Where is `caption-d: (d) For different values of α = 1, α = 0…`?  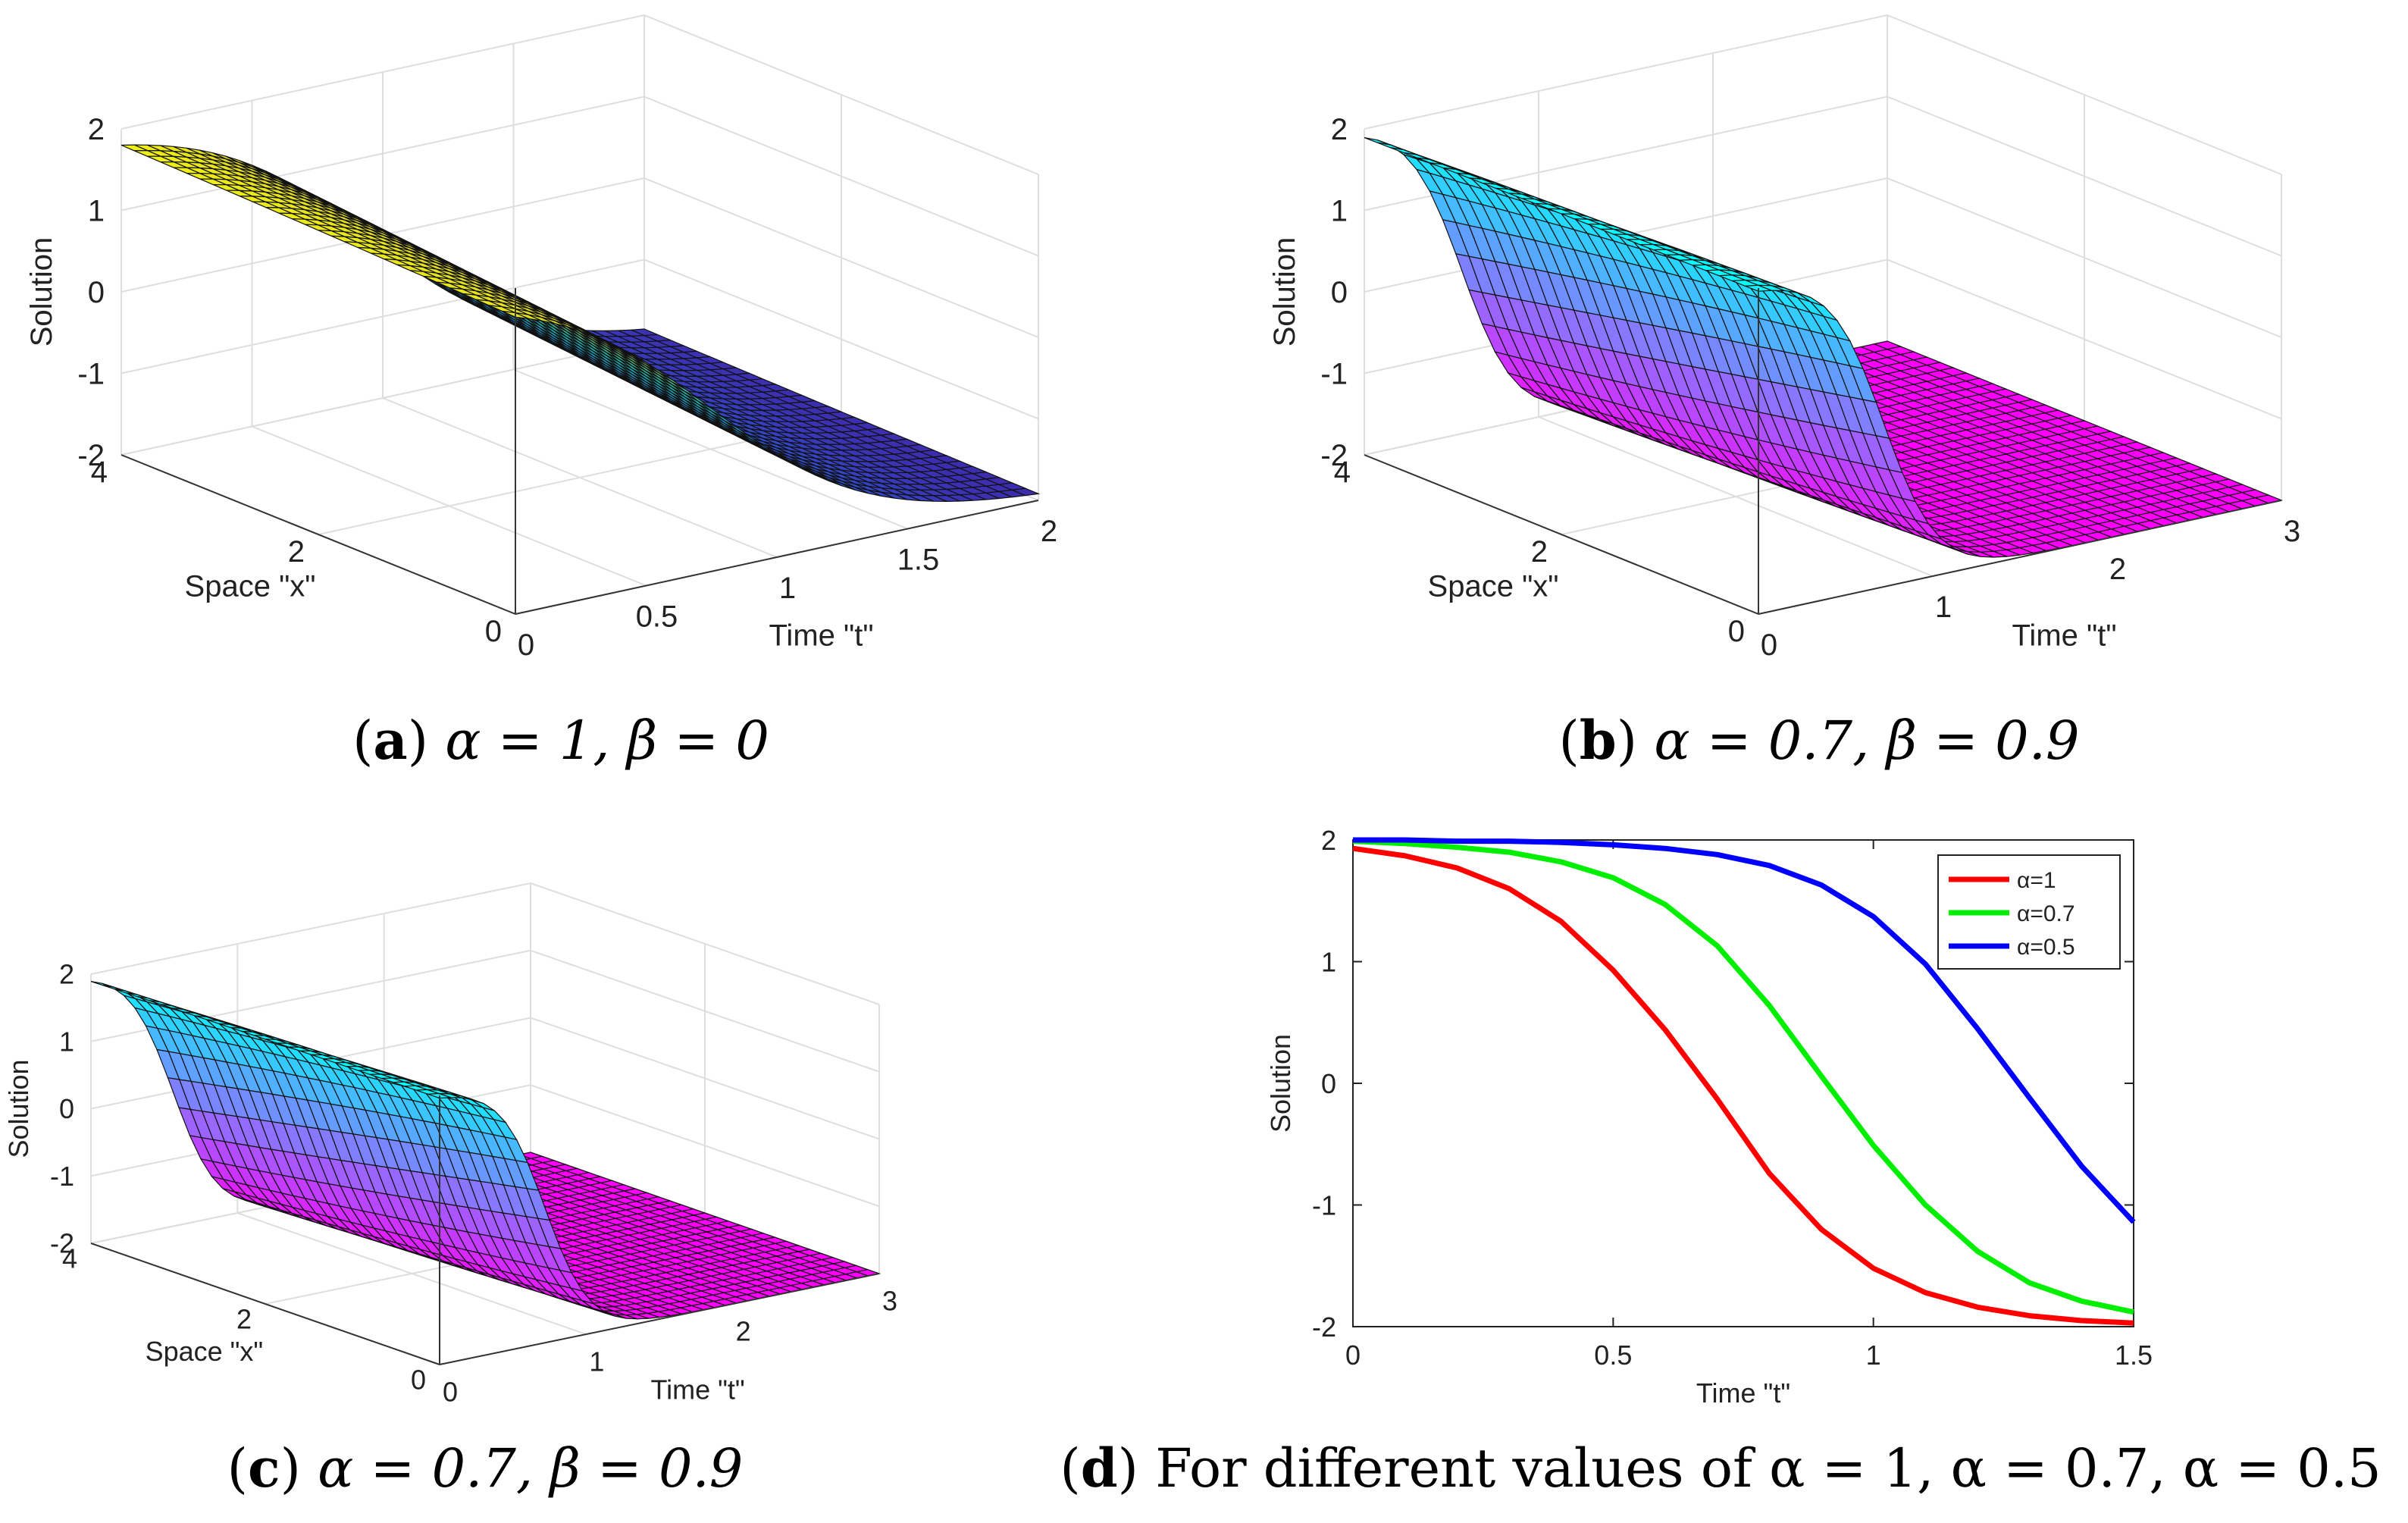
caption-d: (d) For different values of α = 1, α = 0… is located at coordinates (1720, 1468).